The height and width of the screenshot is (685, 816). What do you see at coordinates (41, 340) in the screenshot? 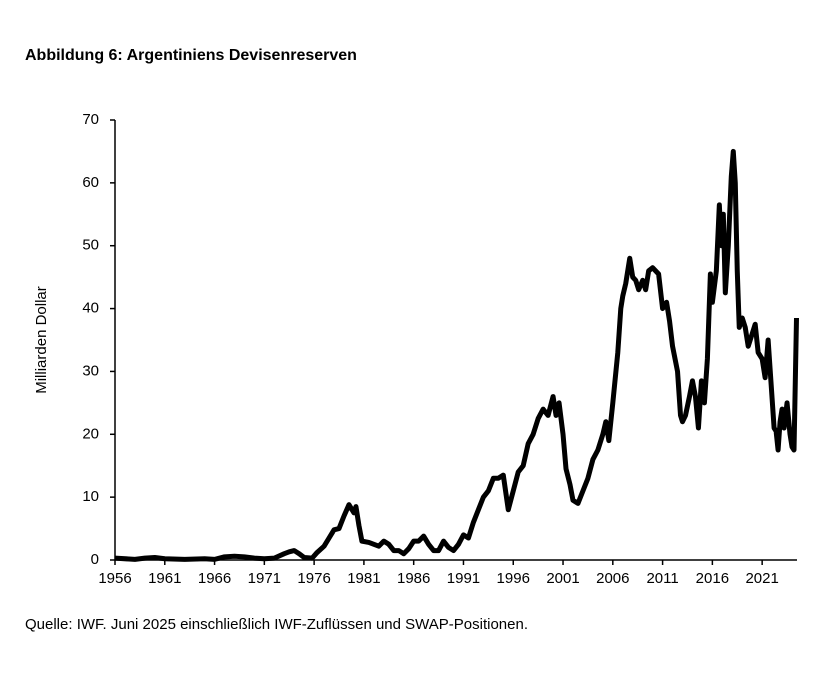
I see `y-axis-label: Milliarden Dollar` at bounding box center [41, 340].